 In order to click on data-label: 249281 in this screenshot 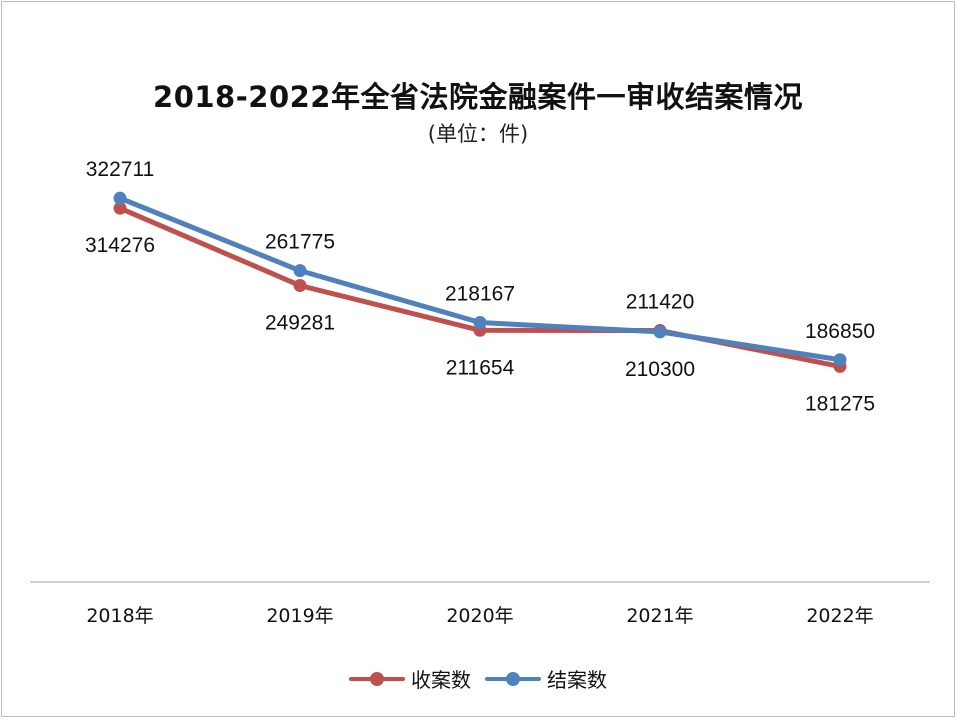, I will do `click(300, 323)`.